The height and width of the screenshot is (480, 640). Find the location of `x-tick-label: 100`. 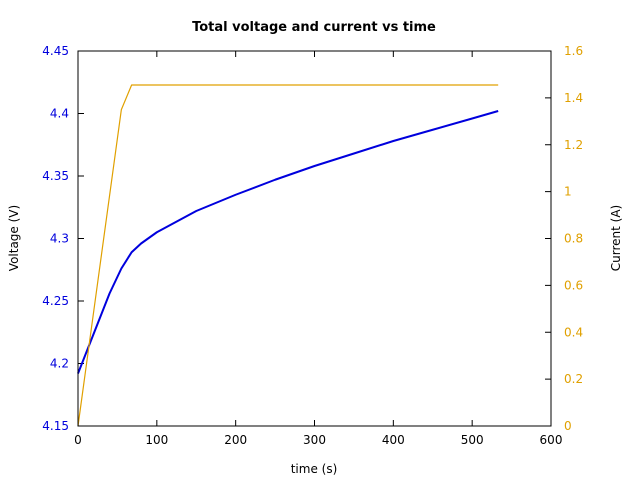

x-tick-label: 100 is located at coordinates (156, 440).